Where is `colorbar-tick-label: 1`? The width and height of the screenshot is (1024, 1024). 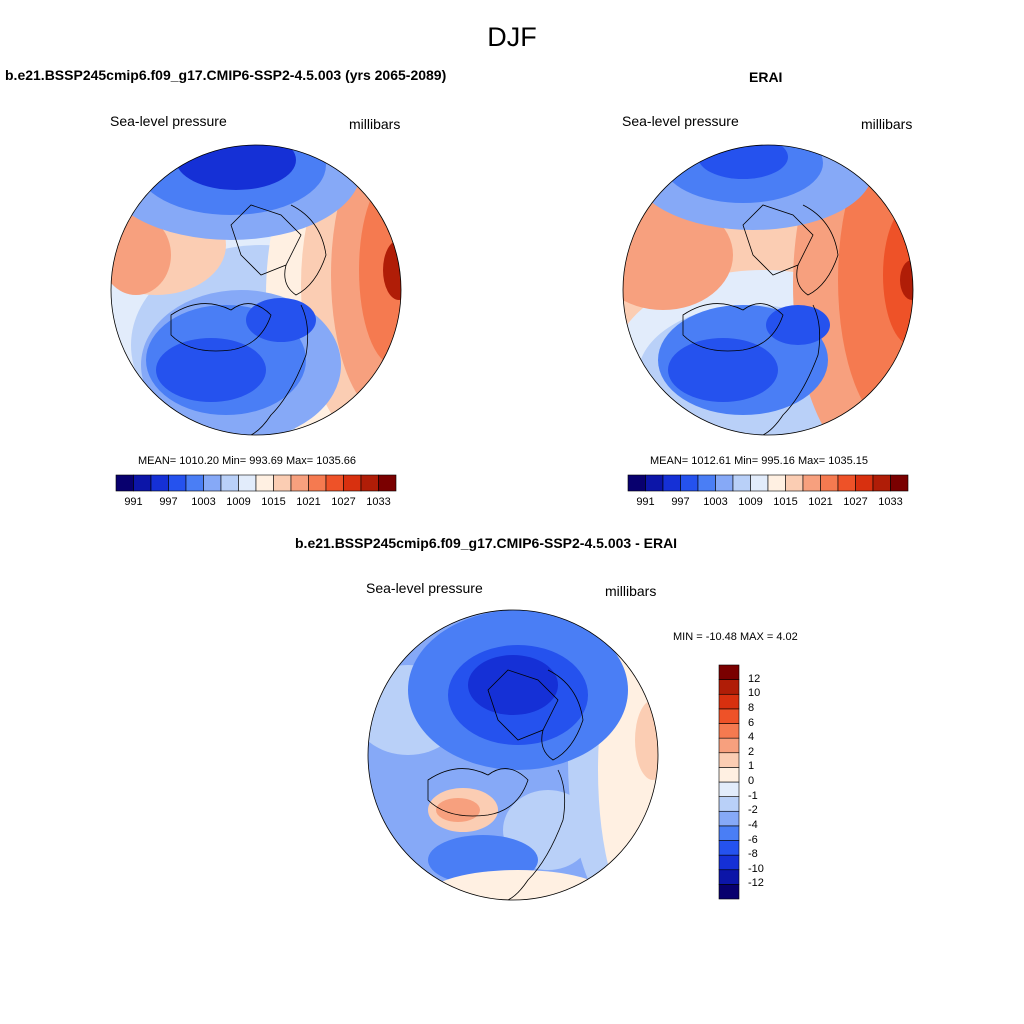
colorbar-tick-label: 1 is located at coordinates (751, 766).